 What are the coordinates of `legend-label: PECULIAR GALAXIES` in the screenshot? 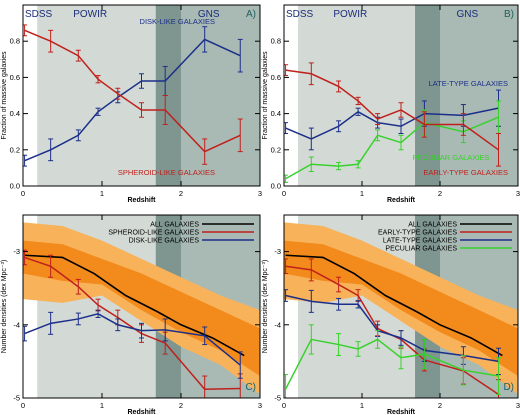 It's located at (421, 249).